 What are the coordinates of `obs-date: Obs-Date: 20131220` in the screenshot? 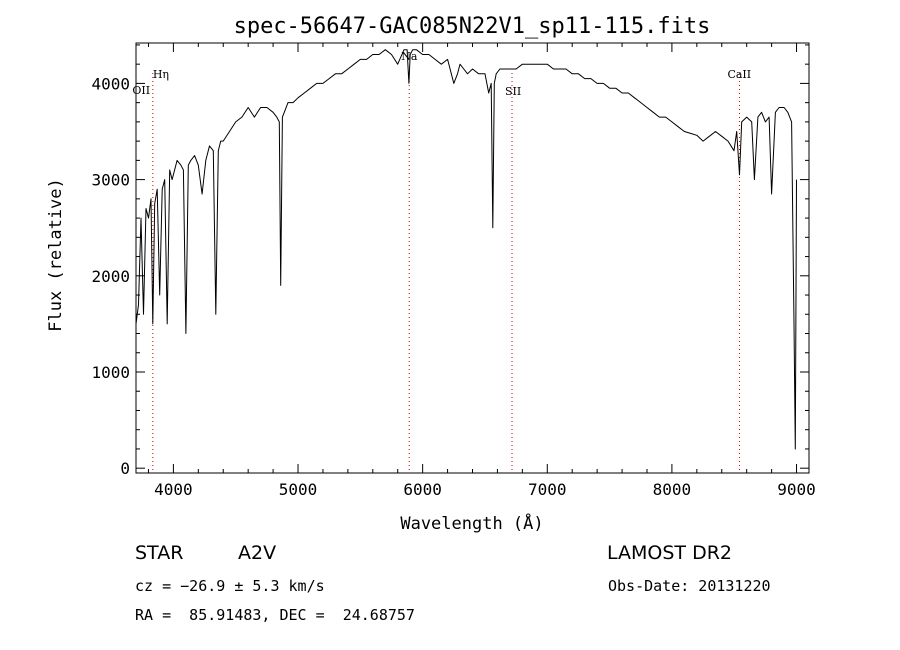 It's located at (689, 586).